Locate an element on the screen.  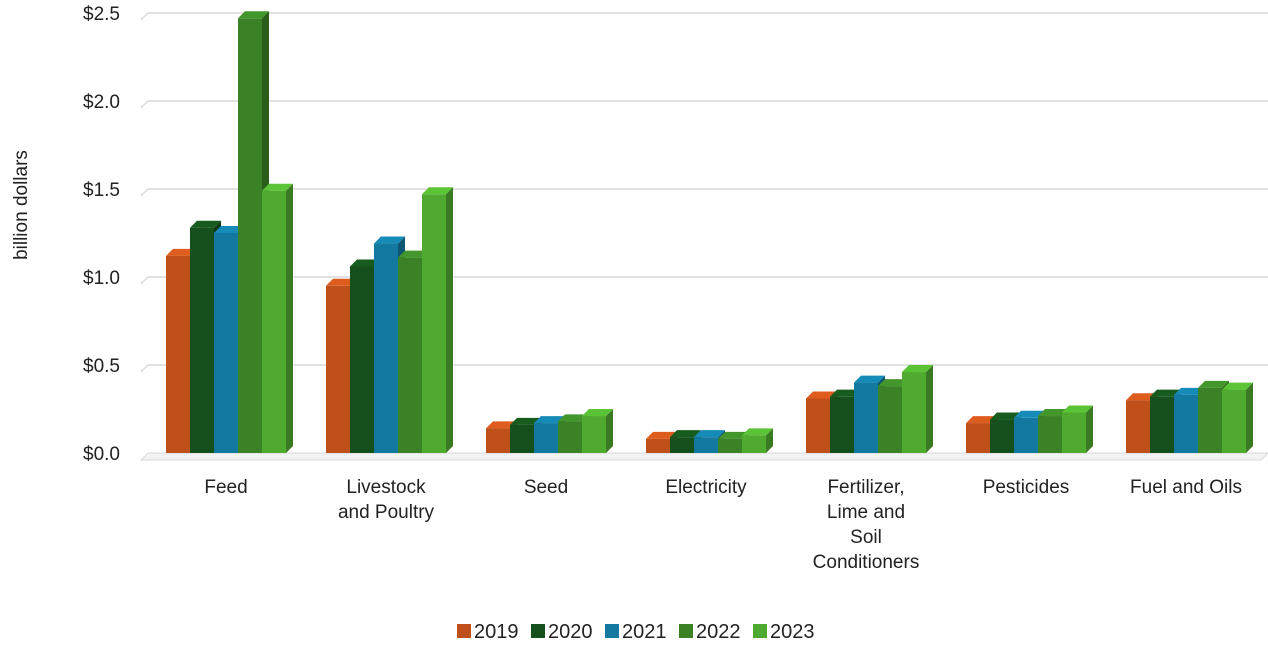
legend: 2019 2020 2021 2022 2023 is located at coordinates (636, 632).